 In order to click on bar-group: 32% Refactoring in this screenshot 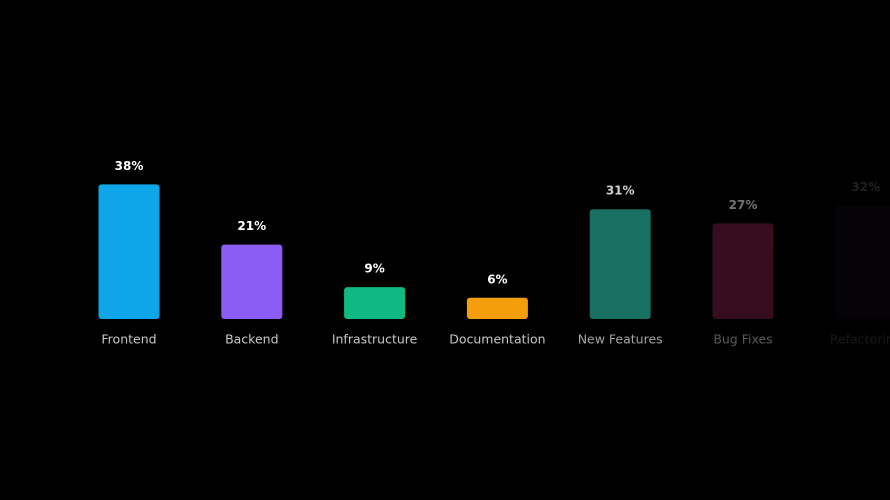, I will do `click(860, 263)`.